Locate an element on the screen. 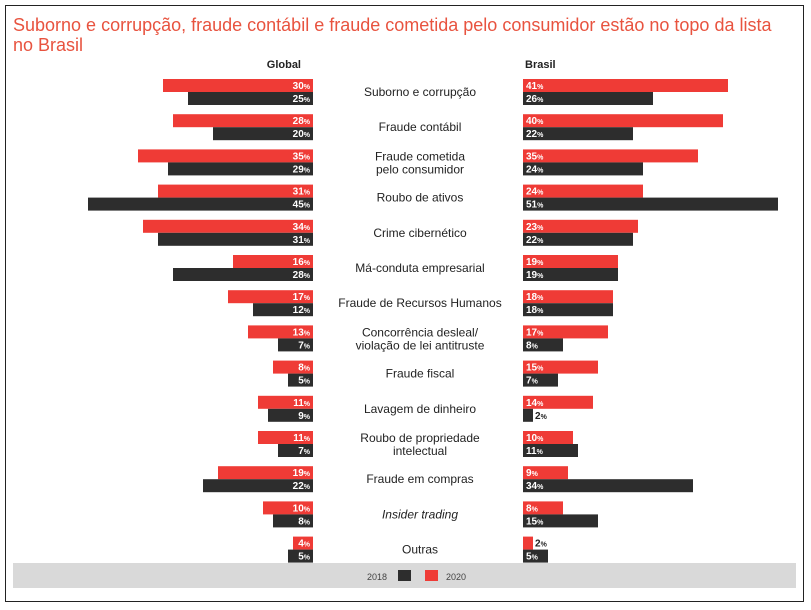 This screenshot has width=811, height=610. legend-swatch-2018 is located at coordinates (404, 575).